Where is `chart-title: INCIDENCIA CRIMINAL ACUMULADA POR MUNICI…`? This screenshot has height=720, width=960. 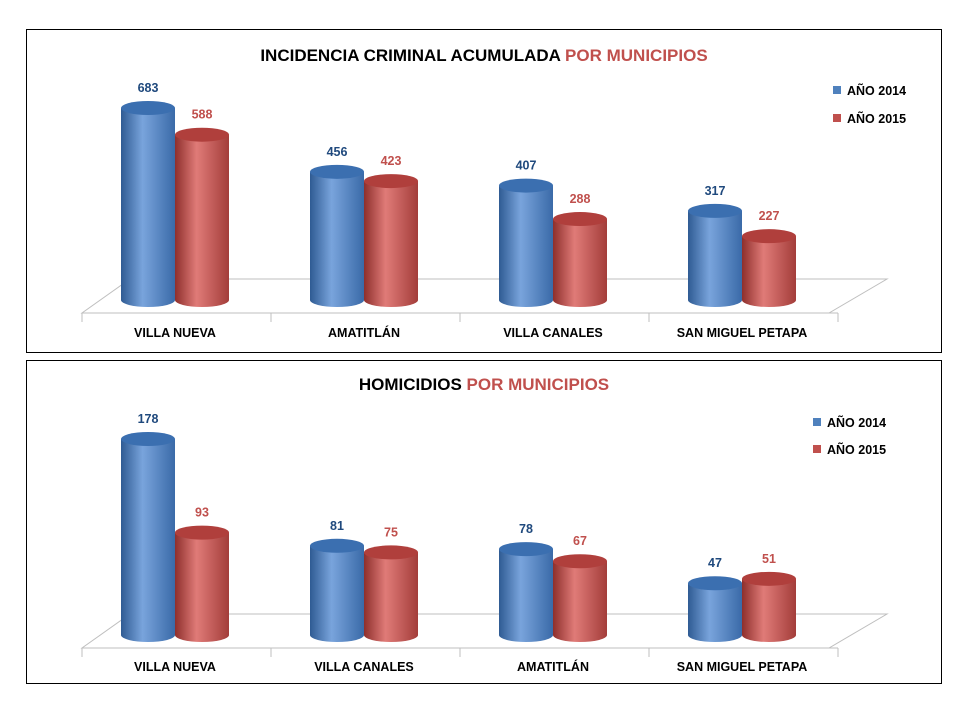 chart-title: INCIDENCIA CRIMINAL ACUMULADA POR MUNICI… is located at coordinates (483, 55).